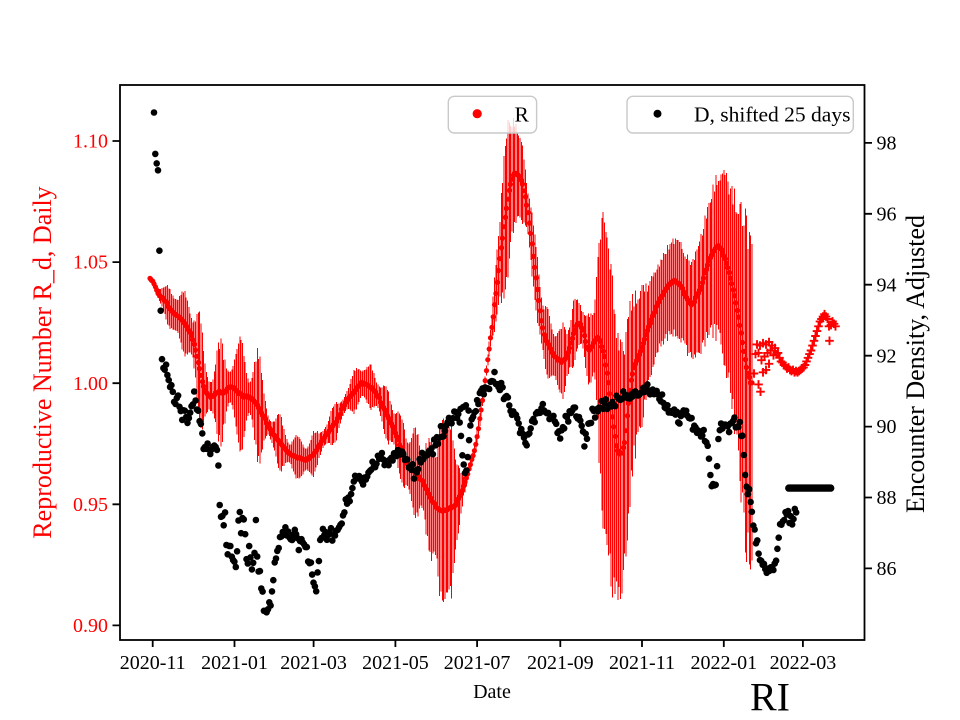  What do you see at coordinates (477, 663) in the screenshot?
I see `svg-text: 2021-07` at bounding box center [477, 663].